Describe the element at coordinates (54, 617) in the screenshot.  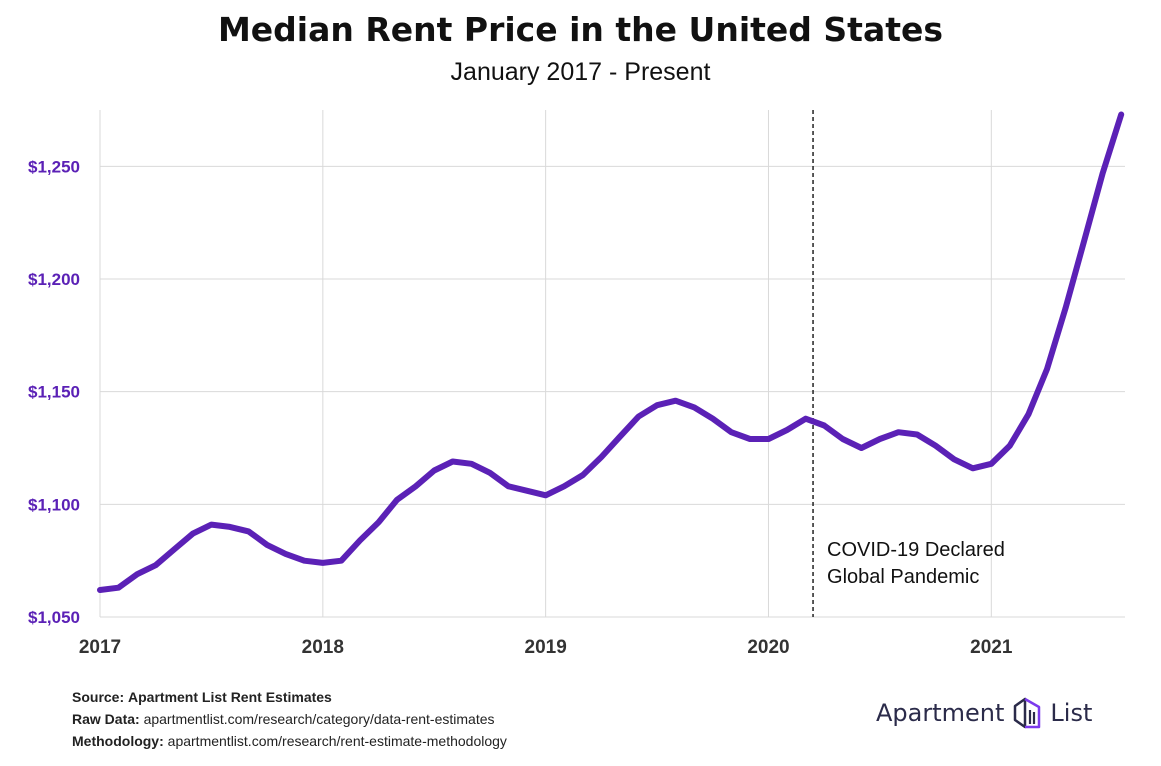
I see `y-tick-label: $1,050` at that location.